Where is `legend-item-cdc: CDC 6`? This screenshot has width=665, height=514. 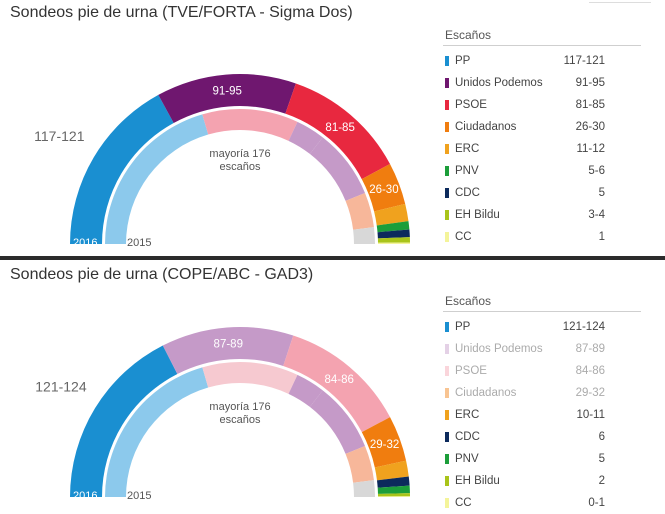
legend-item-cdc: CDC 6 is located at coordinates (542, 437).